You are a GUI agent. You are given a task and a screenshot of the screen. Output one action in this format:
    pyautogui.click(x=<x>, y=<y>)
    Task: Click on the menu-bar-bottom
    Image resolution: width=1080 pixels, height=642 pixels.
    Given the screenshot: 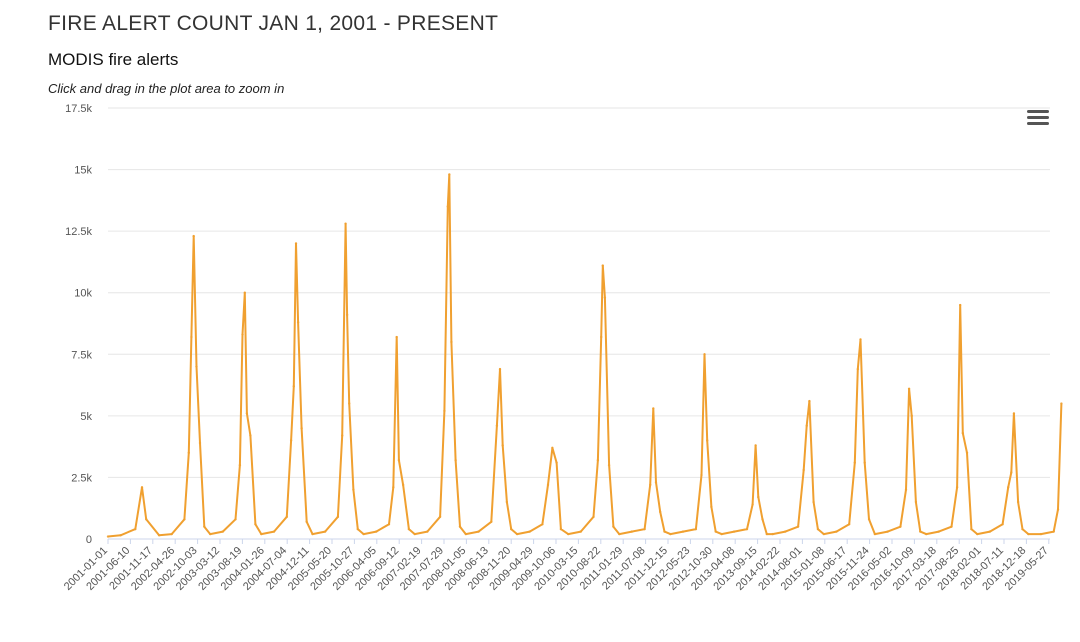 What is the action you would take?
    pyautogui.click(x=1038, y=123)
    